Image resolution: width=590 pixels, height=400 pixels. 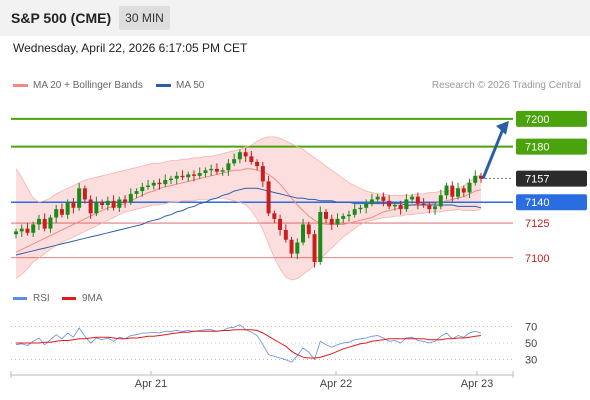 What do you see at coordinates (506, 85) in the screenshot?
I see `credit-text: Research © 2026 Trading Central` at bounding box center [506, 85].